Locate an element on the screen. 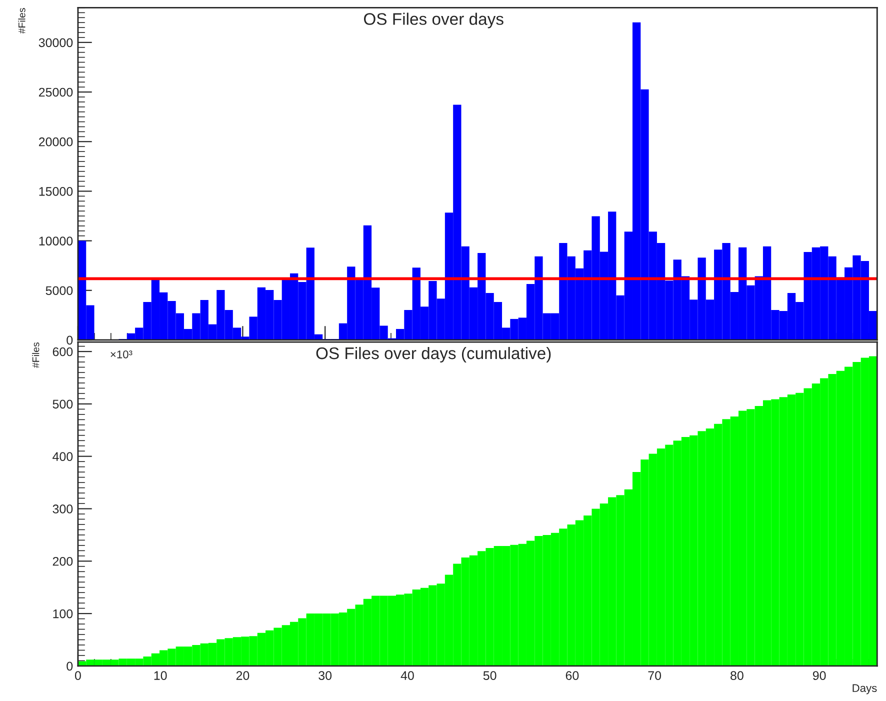  chart-title: OS Files over days is located at coordinates (434, 20).